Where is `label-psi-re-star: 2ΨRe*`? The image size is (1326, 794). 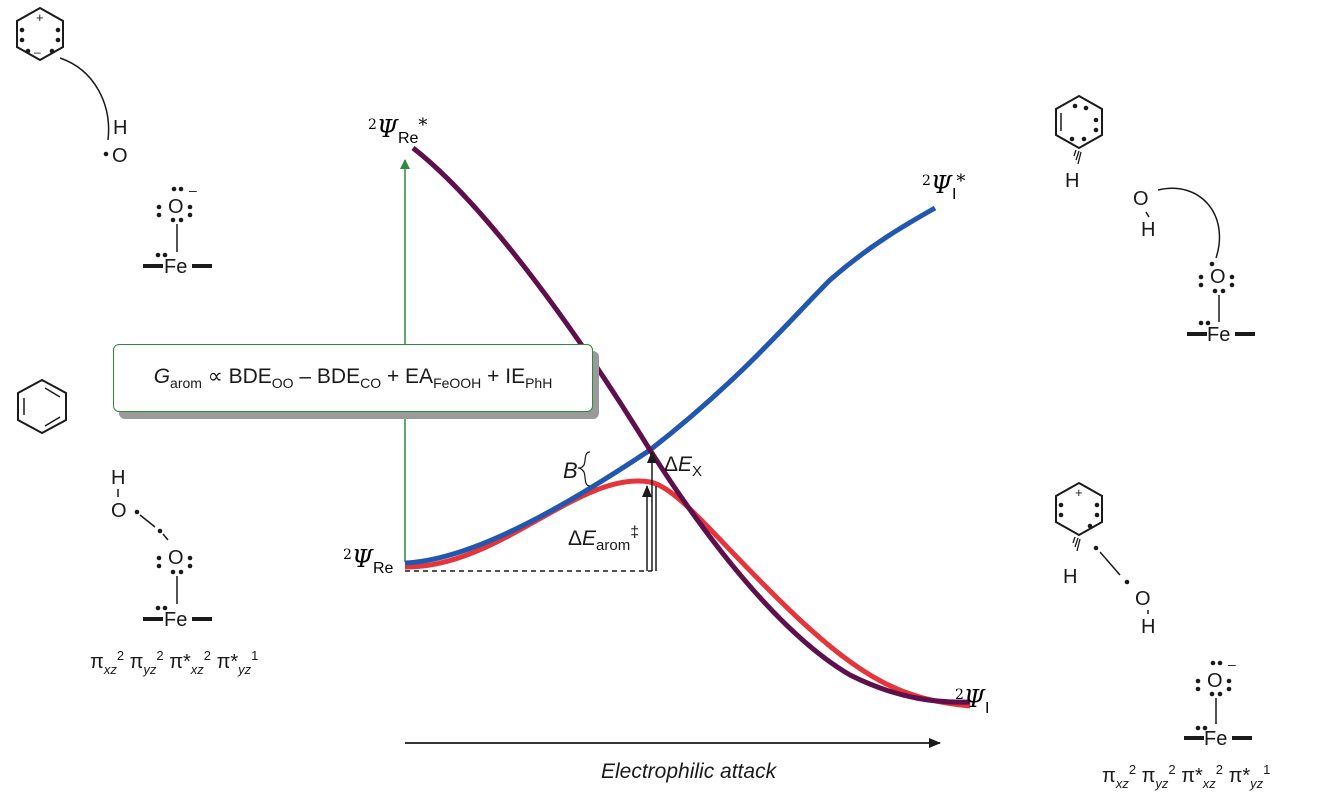 label-psi-re-star: 2ΨRe* is located at coordinates (397, 131).